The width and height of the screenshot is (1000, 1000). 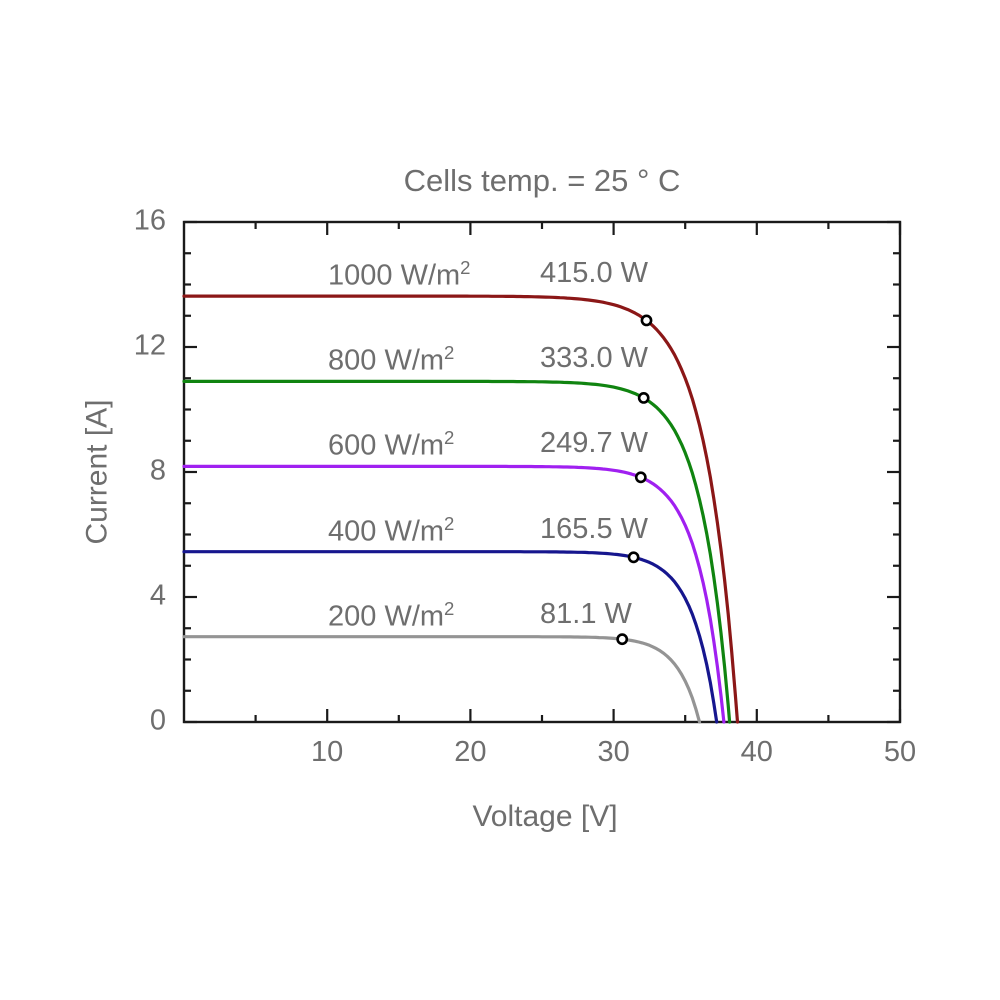 What do you see at coordinates (386, 616) in the screenshot?
I see `irradiance-label-text: 200 W/m` at bounding box center [386, 616].